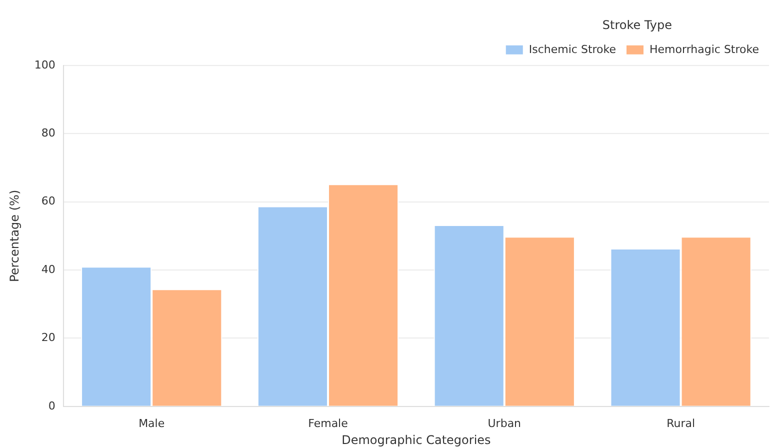  Describe the element at coordinates (681, 423) in the screenshot. I see `x-tick-label: Rural` at that location.